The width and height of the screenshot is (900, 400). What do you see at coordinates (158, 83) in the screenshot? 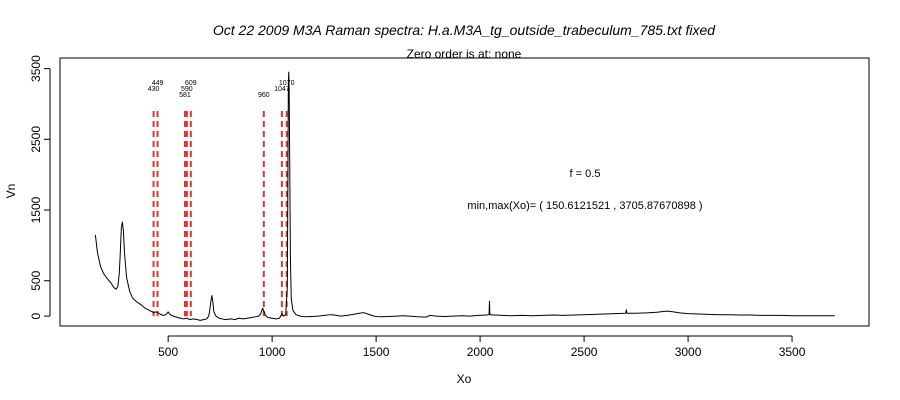
I see `peak-marker-label: 449` at bounding box center [158, 83].